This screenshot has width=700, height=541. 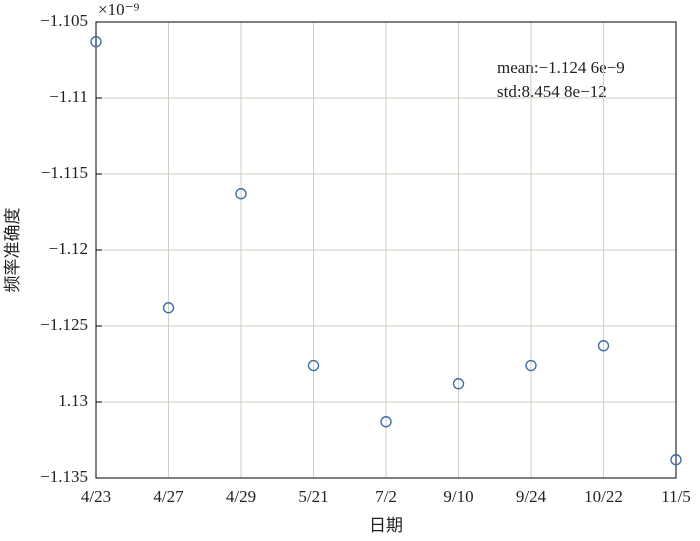 What do you see at coordinates (64, 476) in the screenshot?
I see `y-tick-label: −1.135` at bounding box center [64, 476].